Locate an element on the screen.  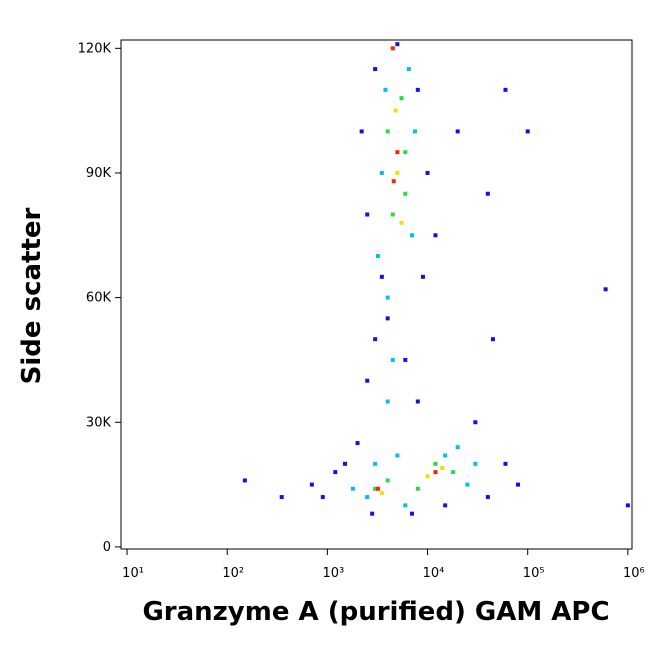
x-tick-label: 10¹ is located at coordinates (133, 573).